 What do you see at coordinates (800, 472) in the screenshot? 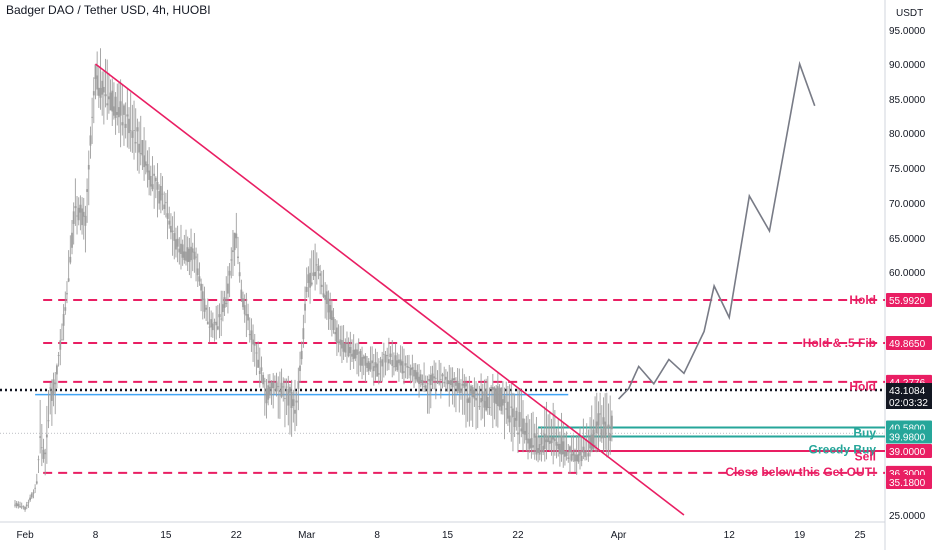
I see `annotation-6: Close below this Get OUT!` at bounding box center [800, 472].